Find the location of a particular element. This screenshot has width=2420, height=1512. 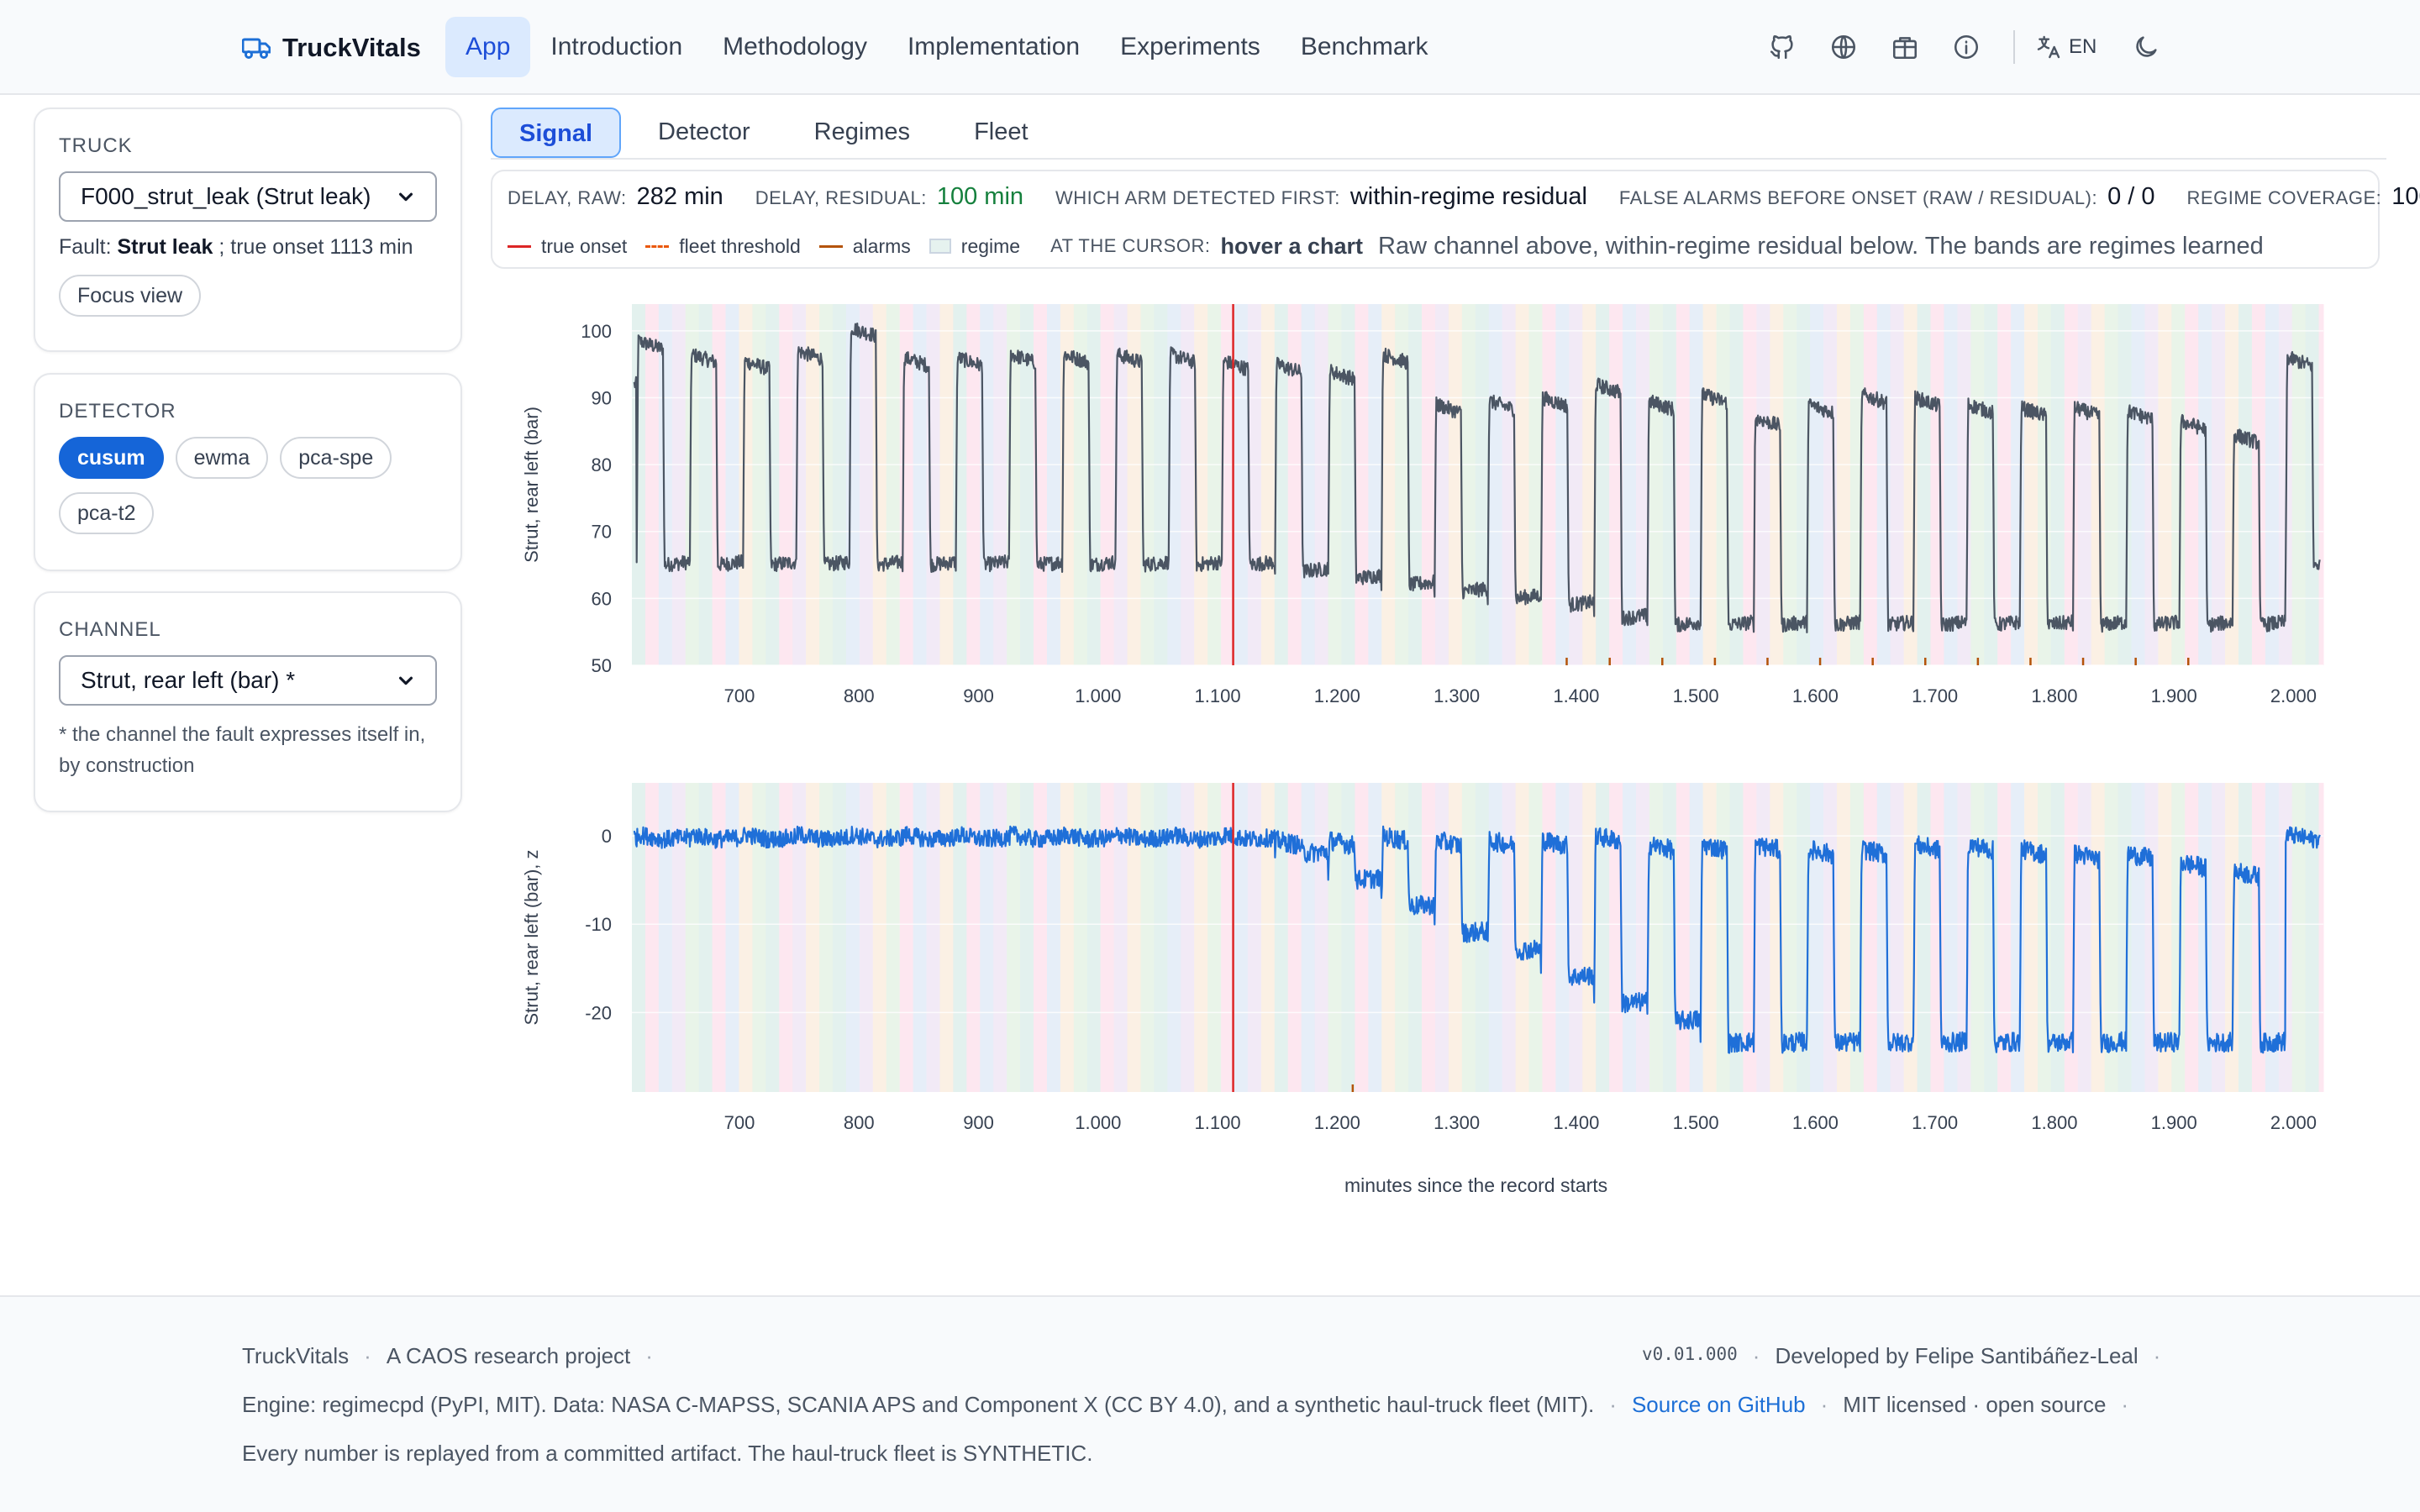

focus-view-button: Focus view is located at coordinates (130, 296).